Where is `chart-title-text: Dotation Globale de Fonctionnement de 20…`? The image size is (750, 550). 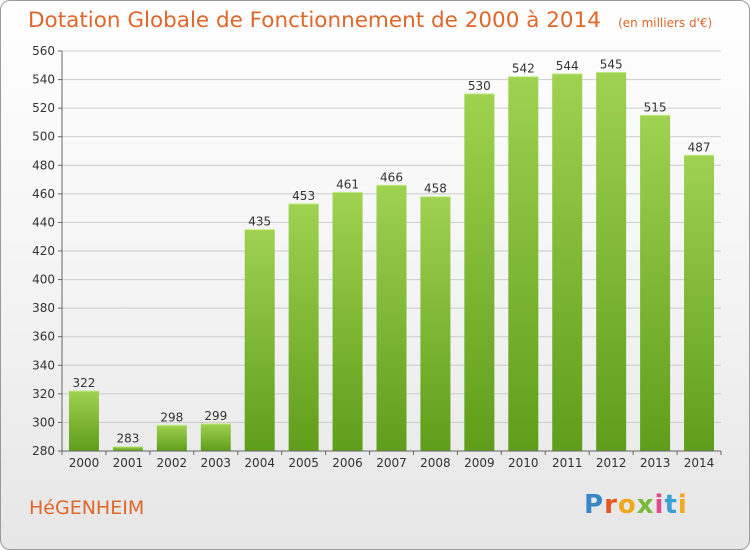
chart-title-text: Dotation Globale de Fonctionnement de 20… is located at coordinates (314, 20).